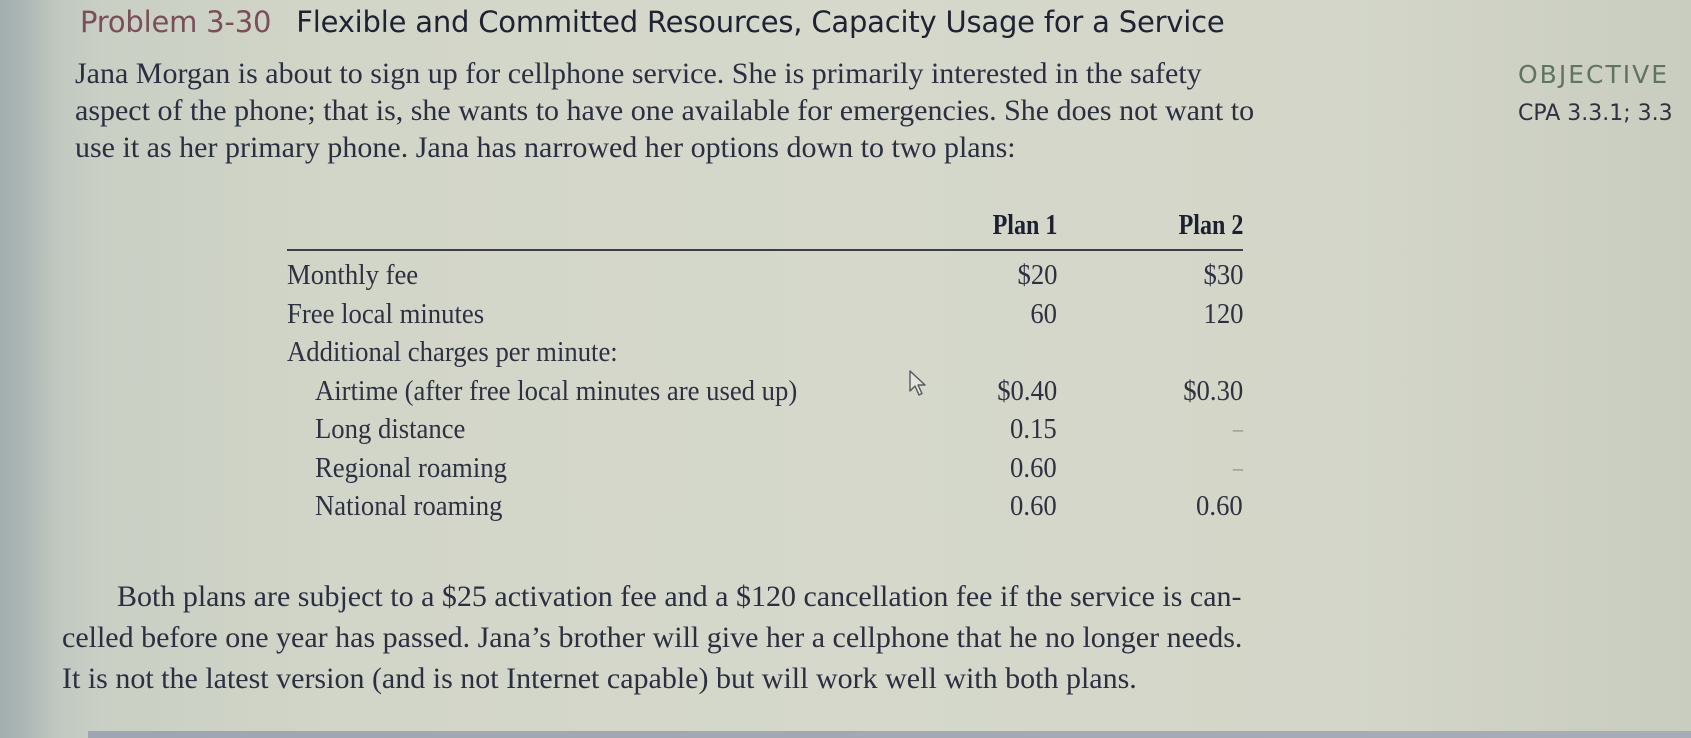  What do you see at coordinates (176, 22) in the screenshot?
I see `problem-number: Problem 3-30` at bounding box center [176, 22].